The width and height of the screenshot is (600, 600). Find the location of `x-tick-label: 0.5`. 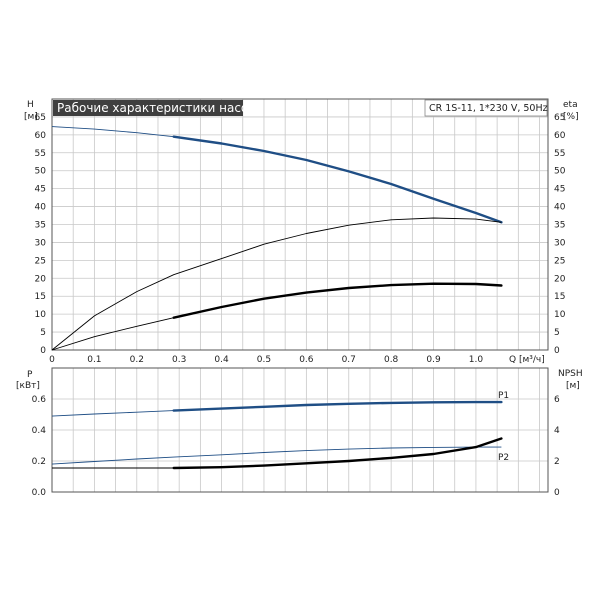

x-tick-label: 0.5 is located at coordinates (264, 360).